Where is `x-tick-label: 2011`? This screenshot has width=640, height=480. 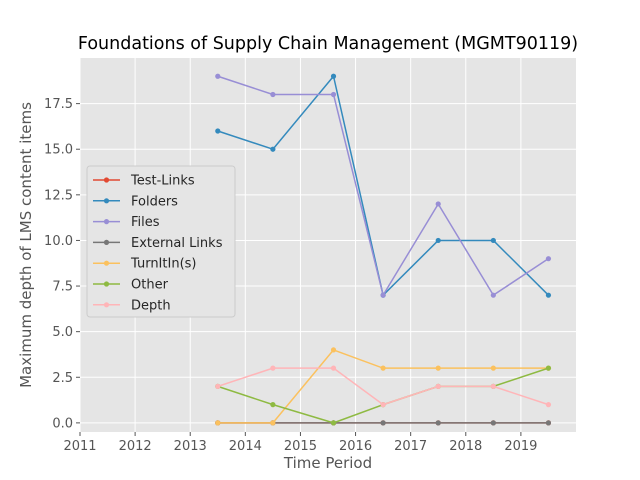 x-tick-label: 2011 is located at coordinates (79, 446).